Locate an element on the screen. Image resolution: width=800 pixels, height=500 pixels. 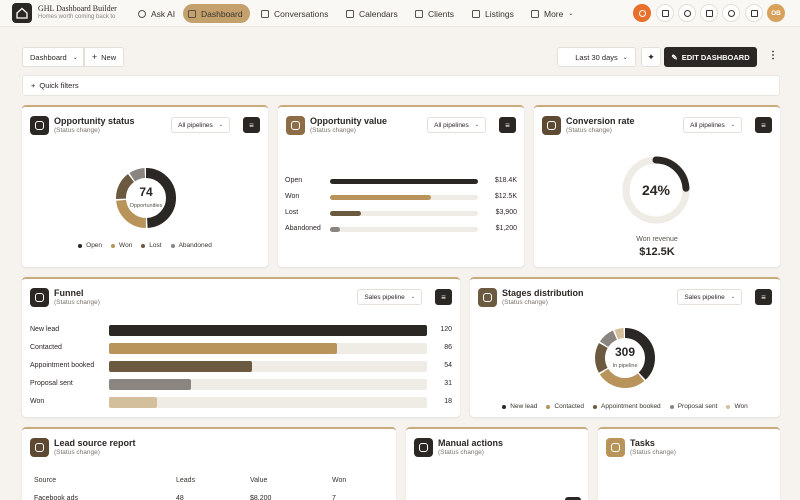
nav-item: Dashboard is located at coordinates (216, 13).